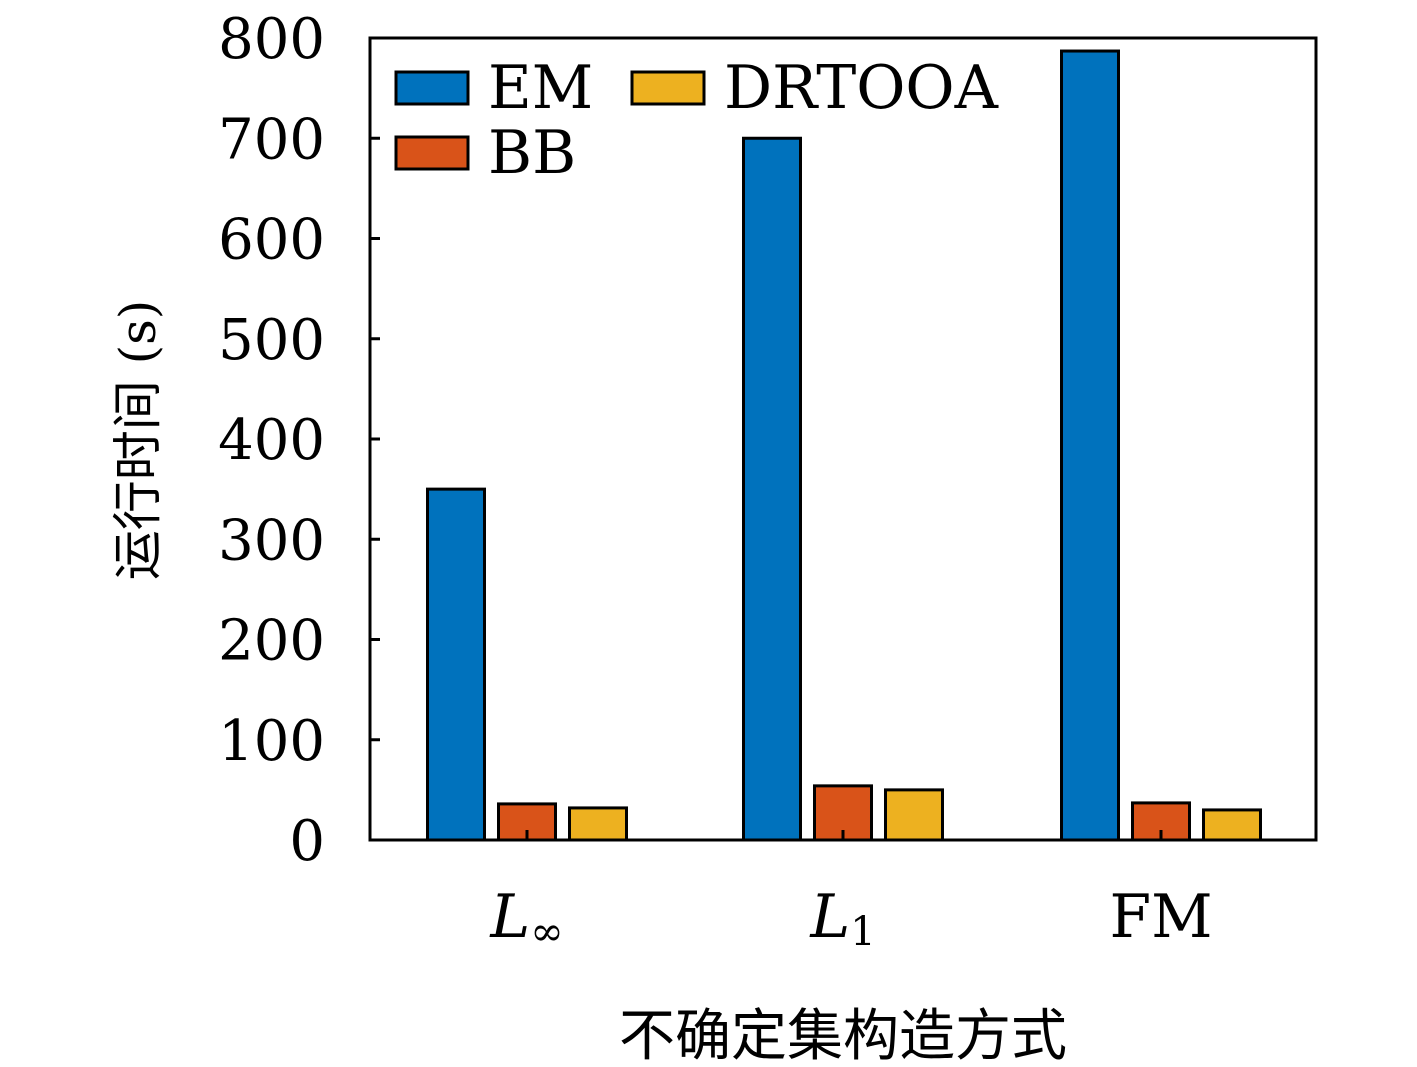 Image resolution: width=1417 pixels, height=1067 pixels. Describe the element at coordinates (432, 88) in the screenshot. I see `legend-swatch-em` at that location.